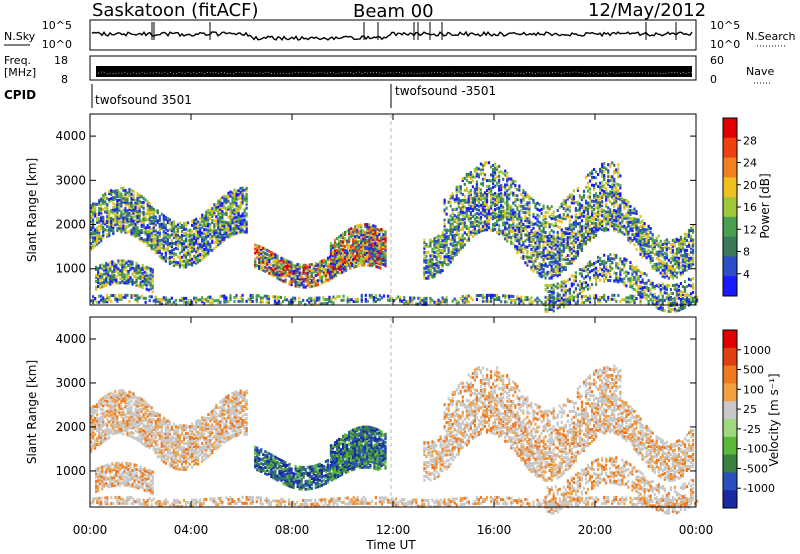  I want to click on freq-frame, so click(393, 68).